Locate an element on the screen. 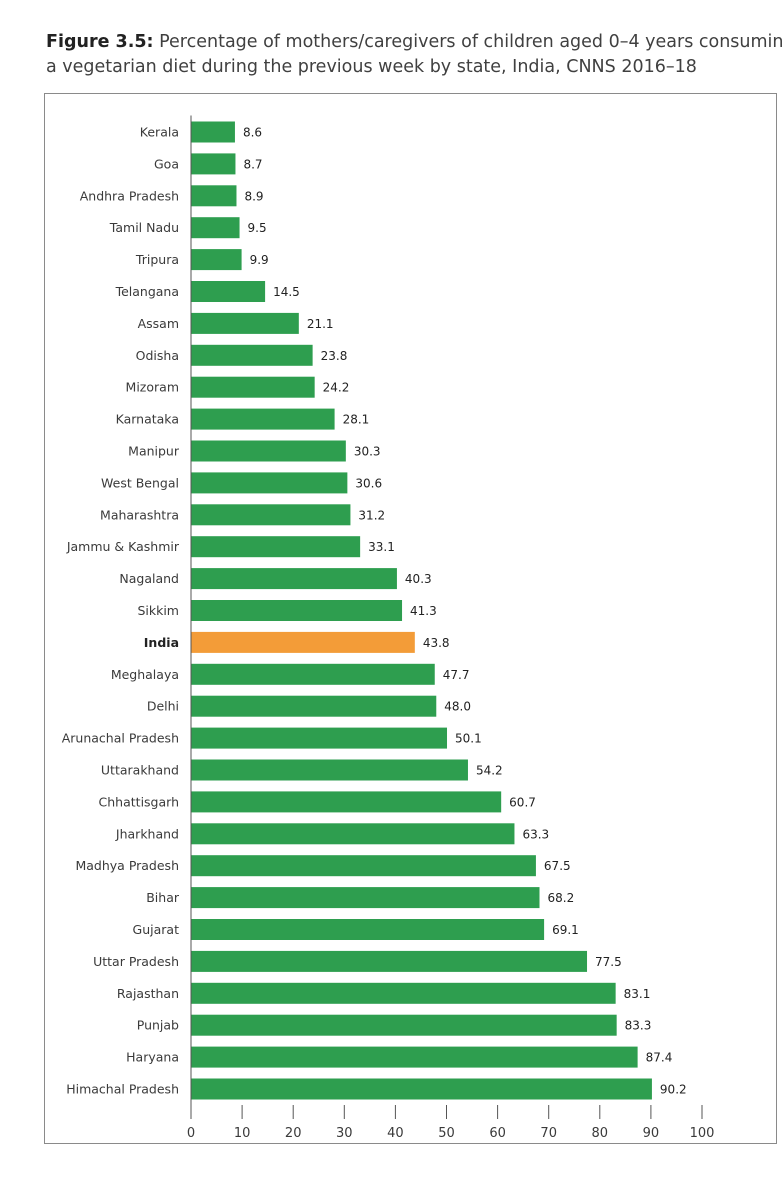 Image resolution: width=784 pixels, height=1200 pixels. category-label: India is located at coordinates (161, 642).